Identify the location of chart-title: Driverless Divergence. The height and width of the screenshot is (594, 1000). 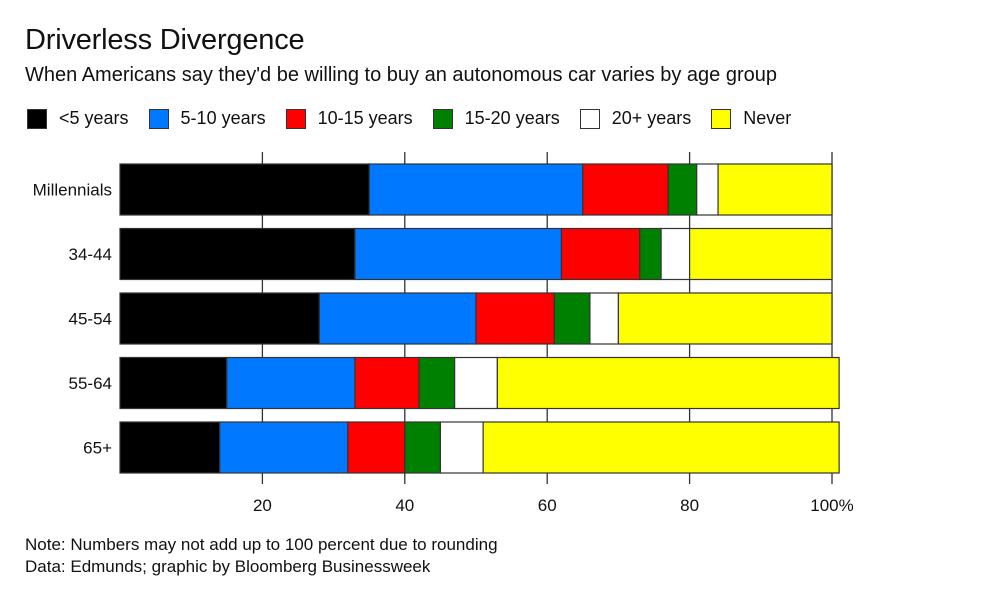
(165, 40).